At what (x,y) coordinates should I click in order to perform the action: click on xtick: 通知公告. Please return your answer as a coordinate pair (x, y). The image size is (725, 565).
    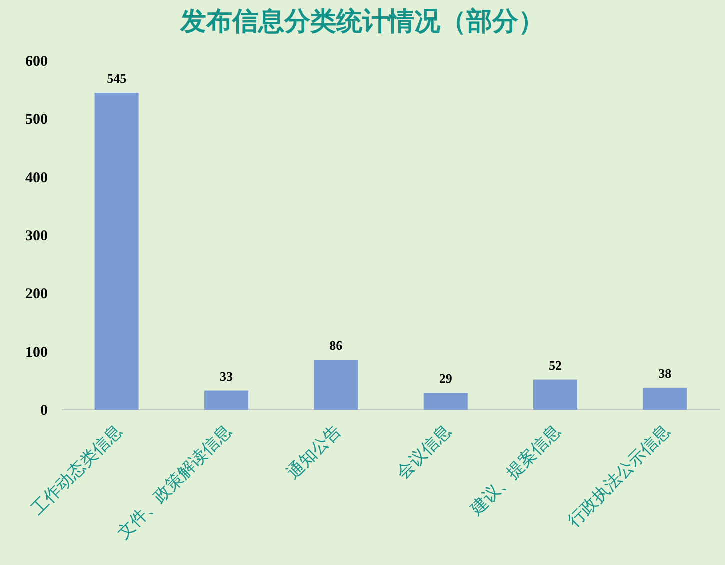
    Looking at the image, I should click on (314, 452).